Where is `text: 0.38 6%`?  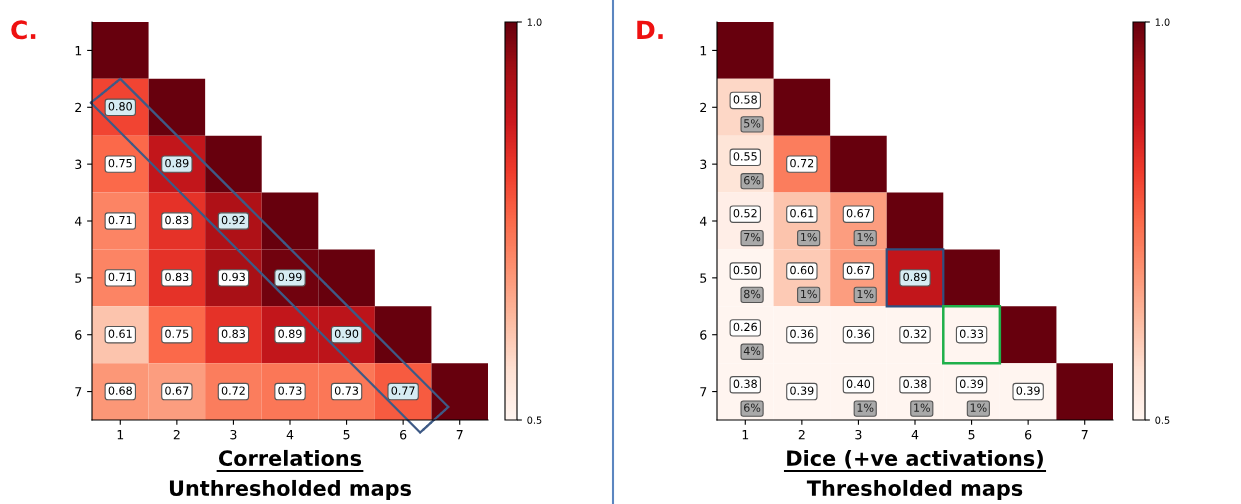 text: 0.38 6% is located at coordinates (747, 395).